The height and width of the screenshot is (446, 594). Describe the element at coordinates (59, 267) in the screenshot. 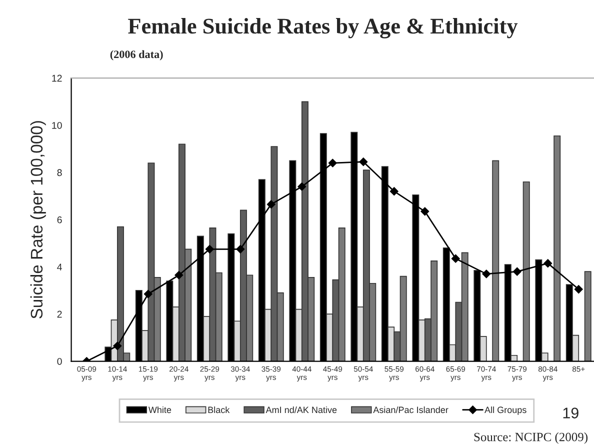

I see `y-tick-label: 4` at that location.